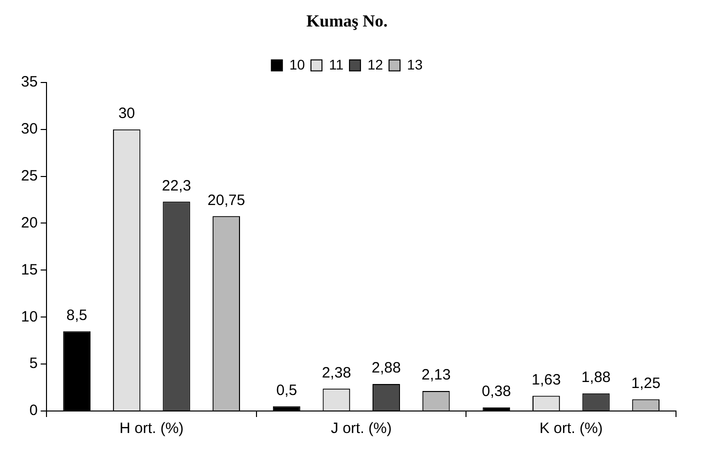 This screenshot has height=454, width=704. I want to click on data-label: 8,5, so click(77, 315).